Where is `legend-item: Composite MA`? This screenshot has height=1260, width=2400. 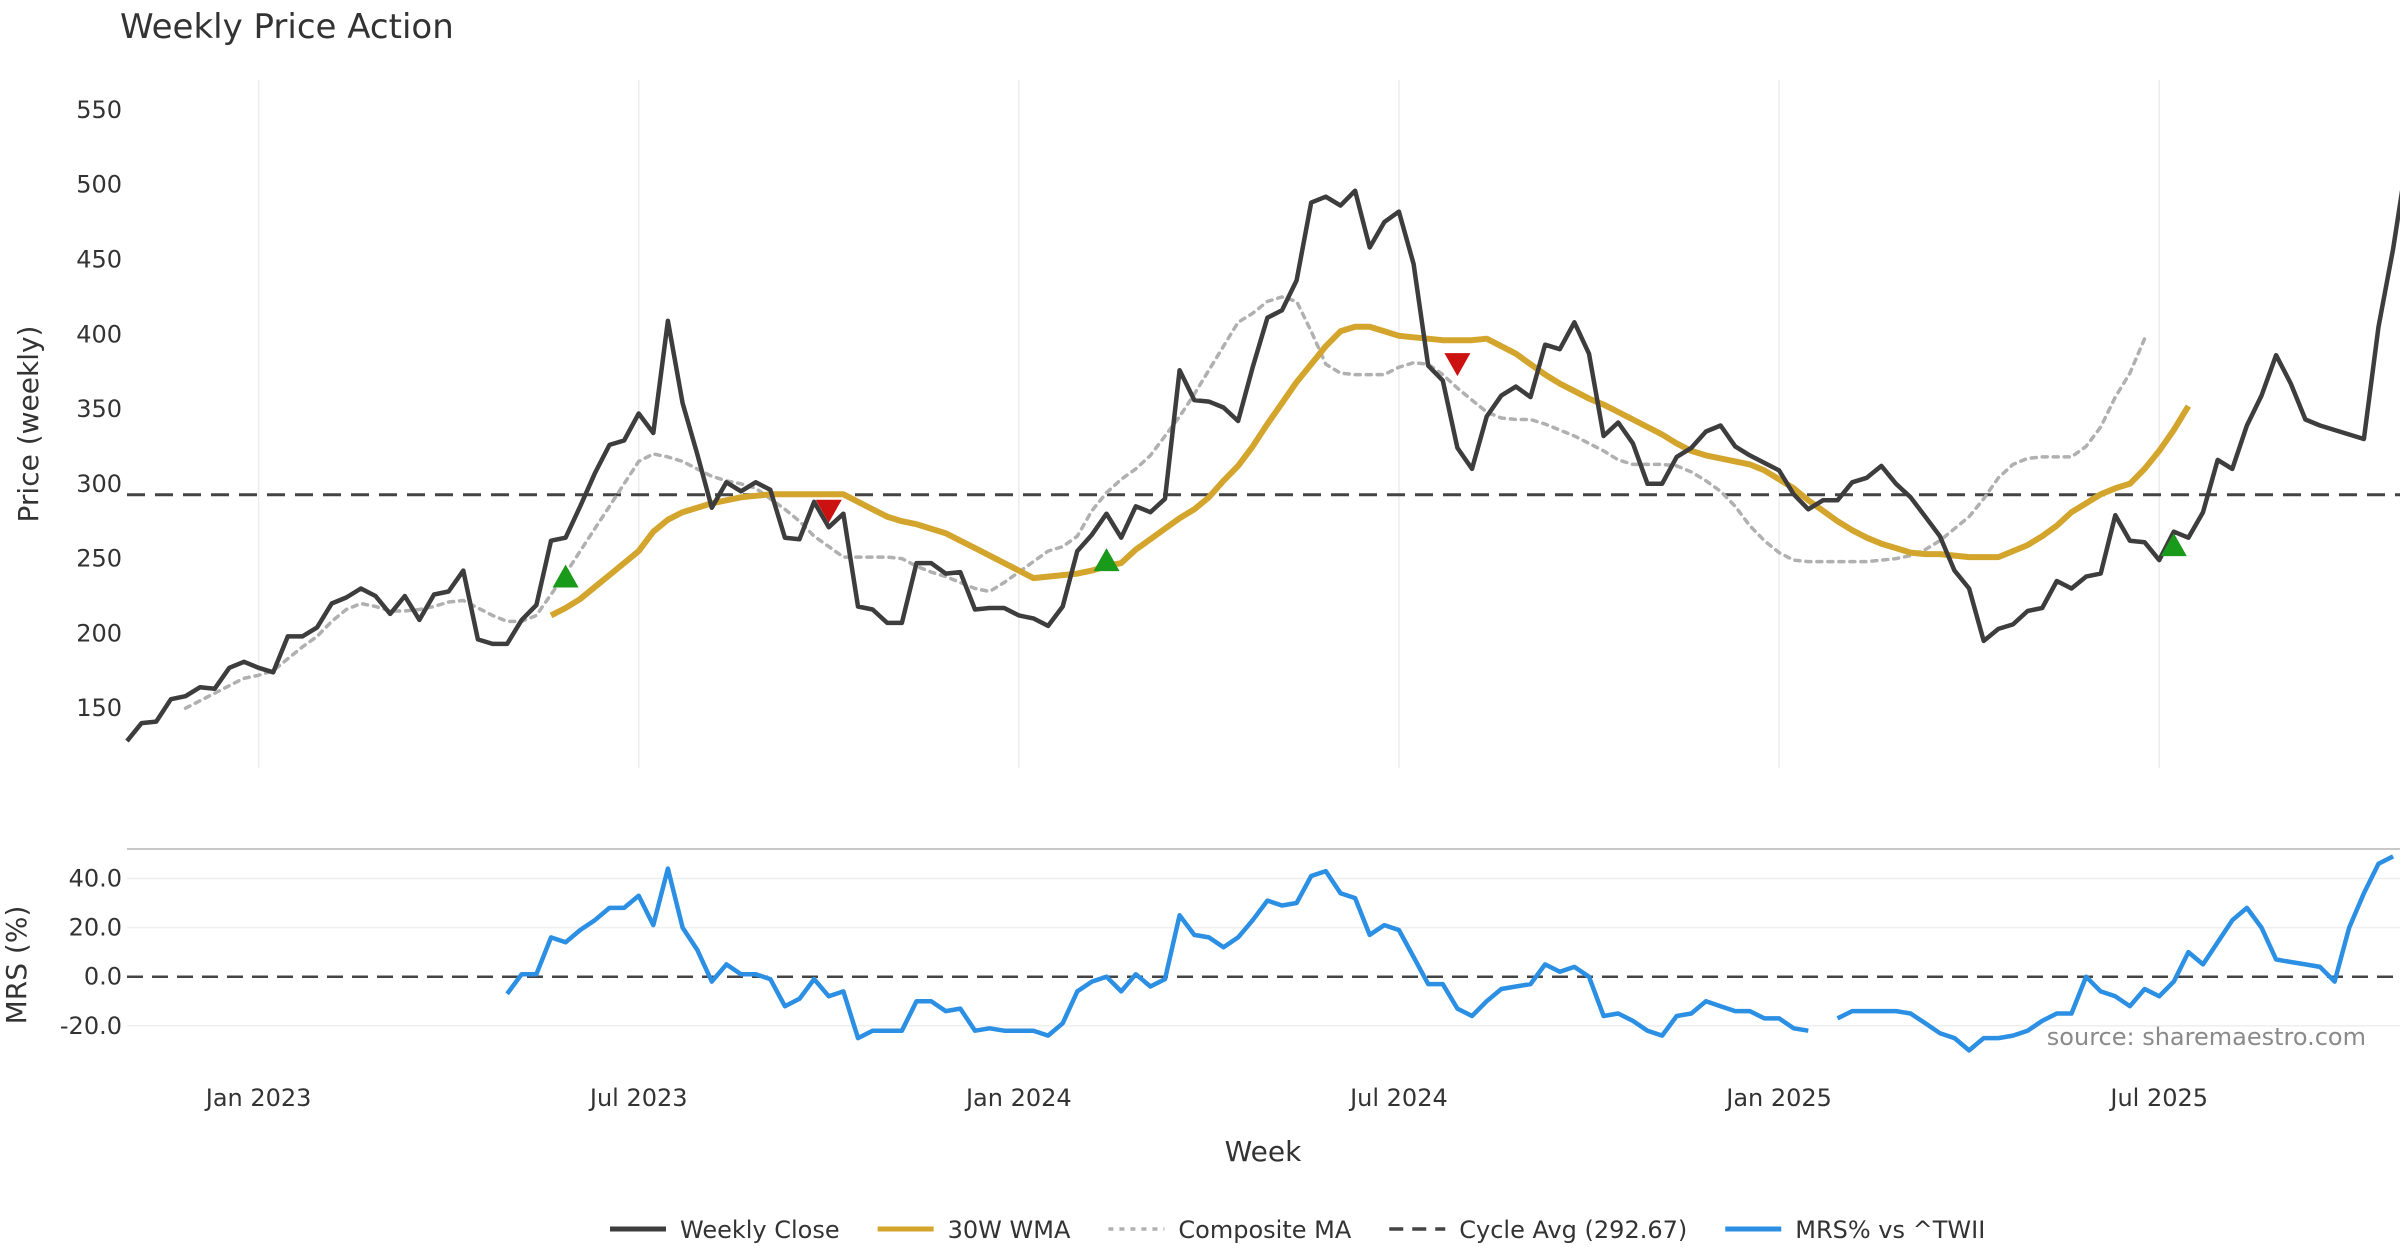 legend-item: Composite MA is located at coordinates (1230, 1230).